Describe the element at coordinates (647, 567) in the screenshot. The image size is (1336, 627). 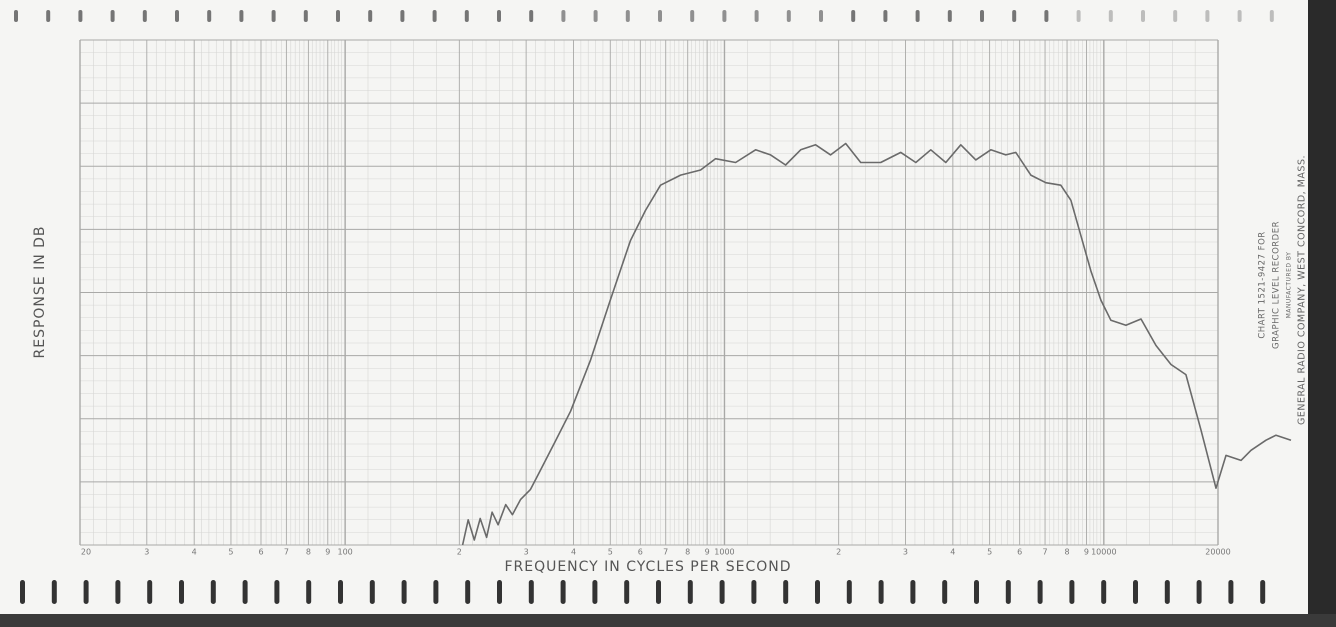
I see `x-axis-title: FREQUENCY IN CYCLES PER SECOND` at that location.